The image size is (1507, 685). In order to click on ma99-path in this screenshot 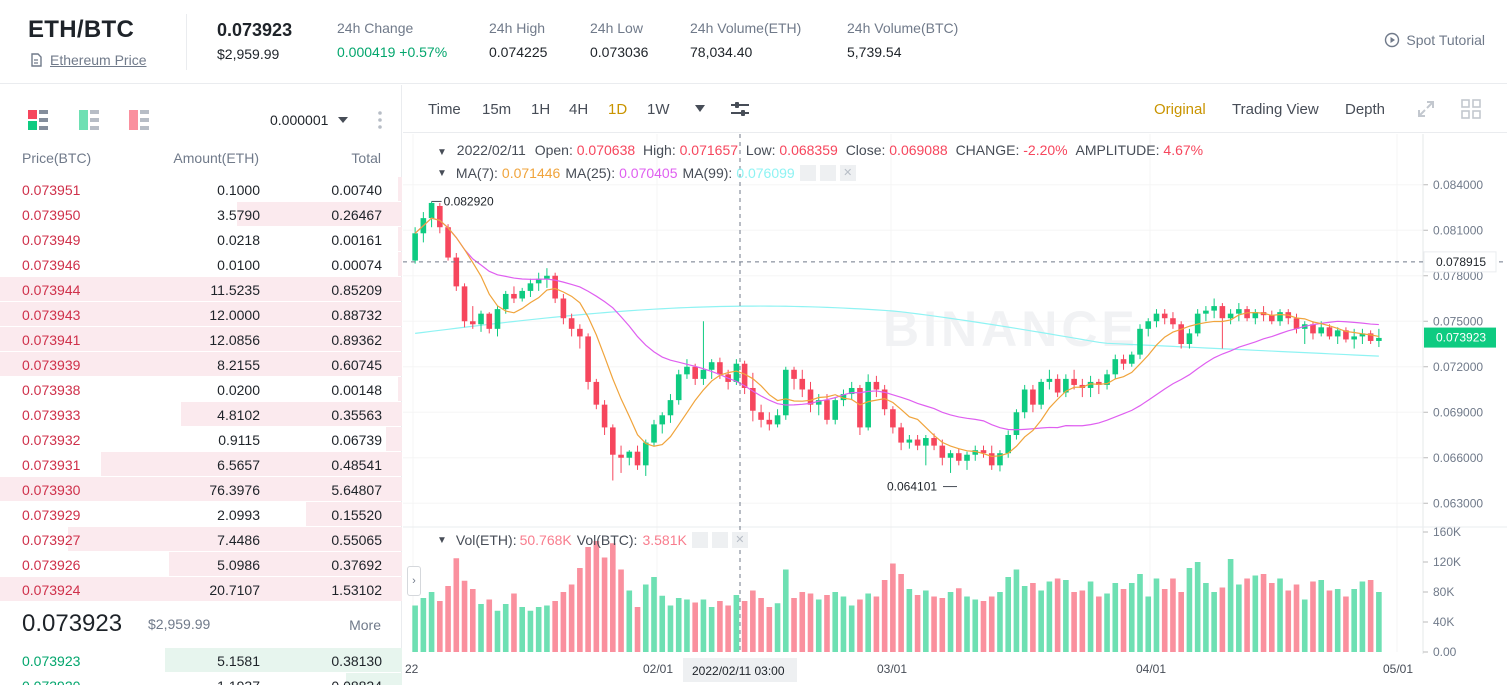, I will do `click(897, 331)`.